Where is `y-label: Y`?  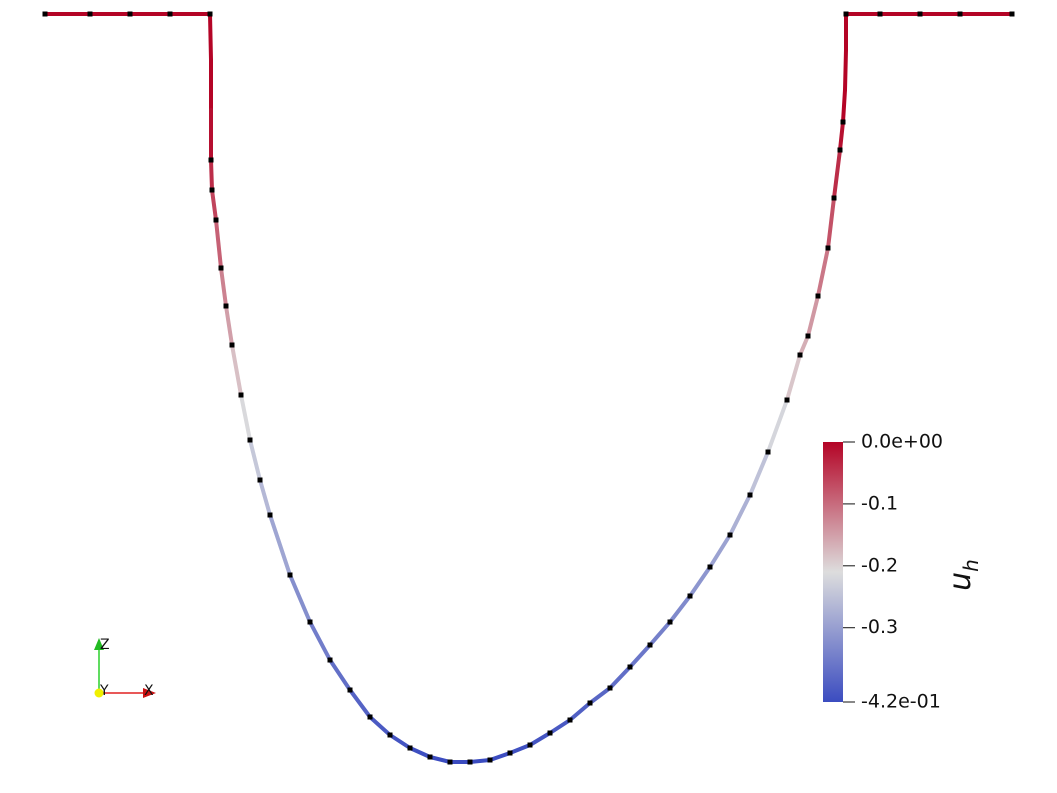 y-label: Y is located at coordinates (104, 691).